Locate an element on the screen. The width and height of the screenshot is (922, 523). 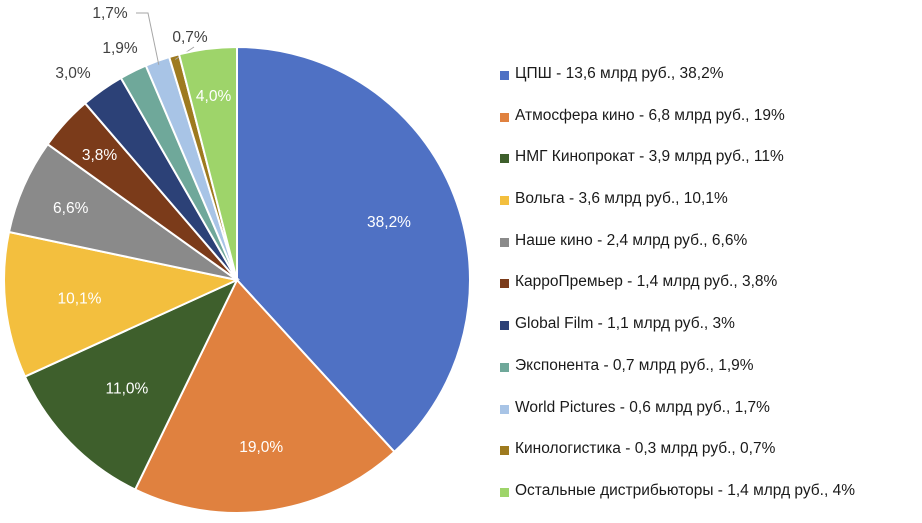
slice-data-label: 1,7% is located at coordinates (110, 13).